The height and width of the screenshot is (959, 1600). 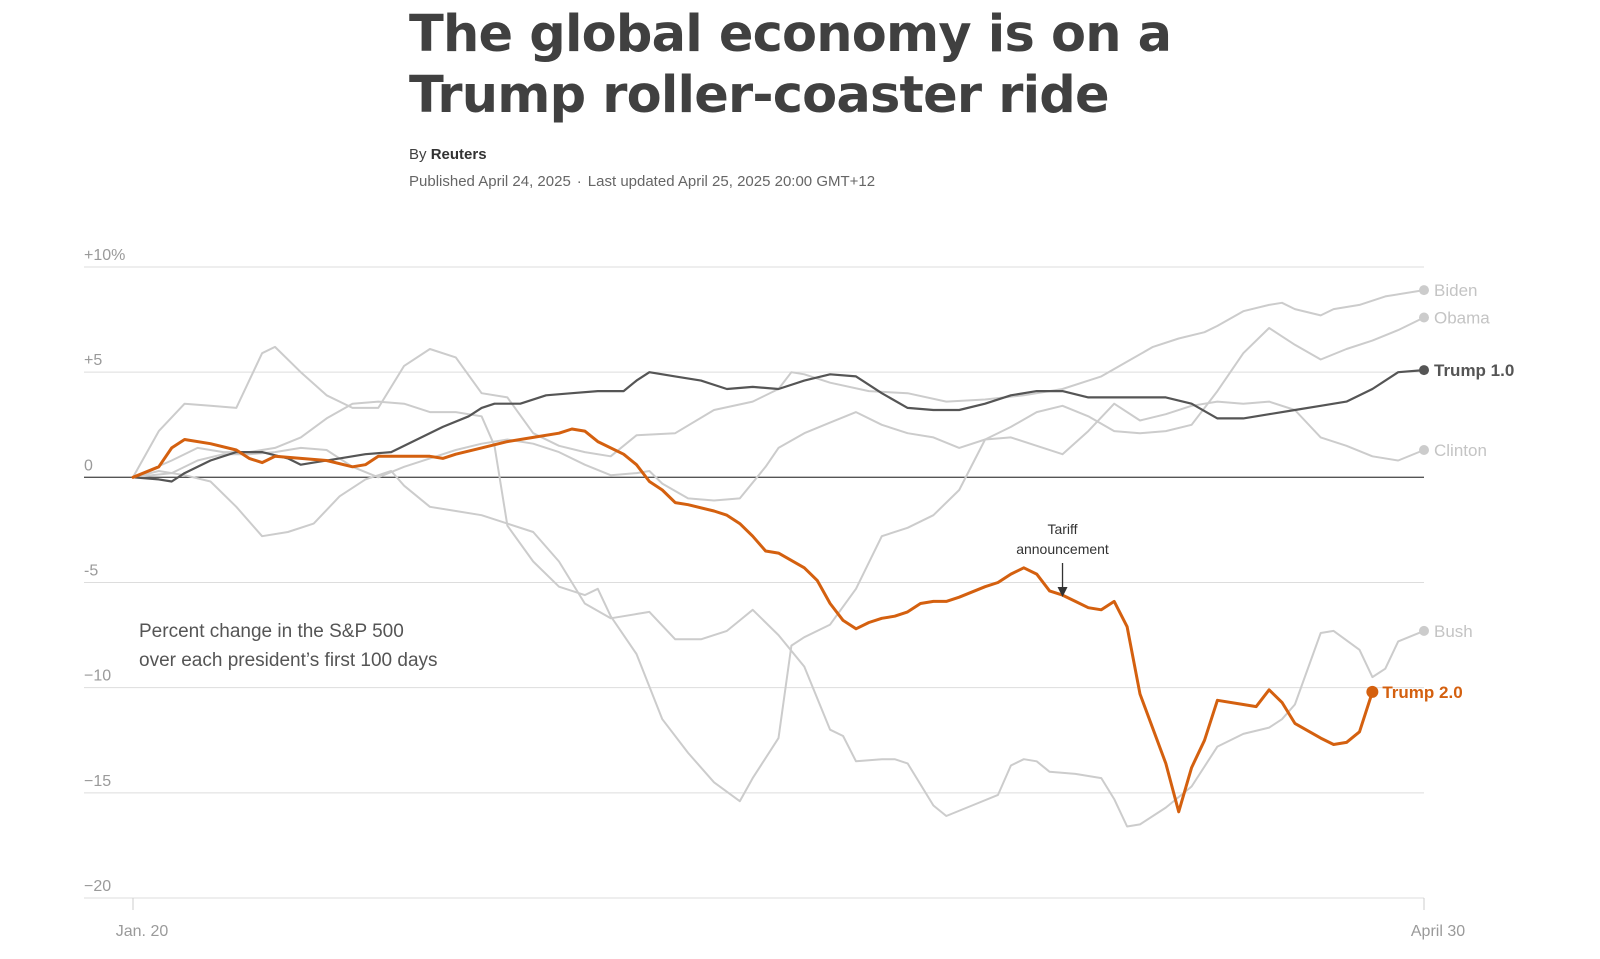 I want to click on series-label-clinton: Clinton, so click(x=1460, y=450).